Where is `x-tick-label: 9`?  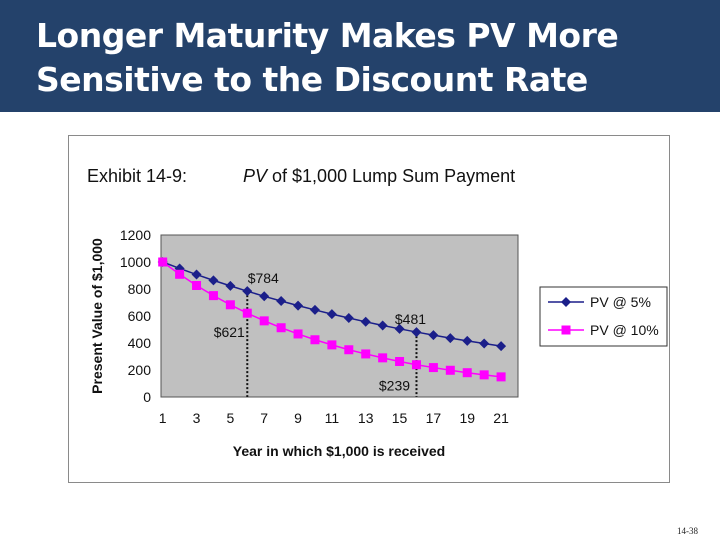
x-tick-label: 9 is located at coordinates (298, 418).